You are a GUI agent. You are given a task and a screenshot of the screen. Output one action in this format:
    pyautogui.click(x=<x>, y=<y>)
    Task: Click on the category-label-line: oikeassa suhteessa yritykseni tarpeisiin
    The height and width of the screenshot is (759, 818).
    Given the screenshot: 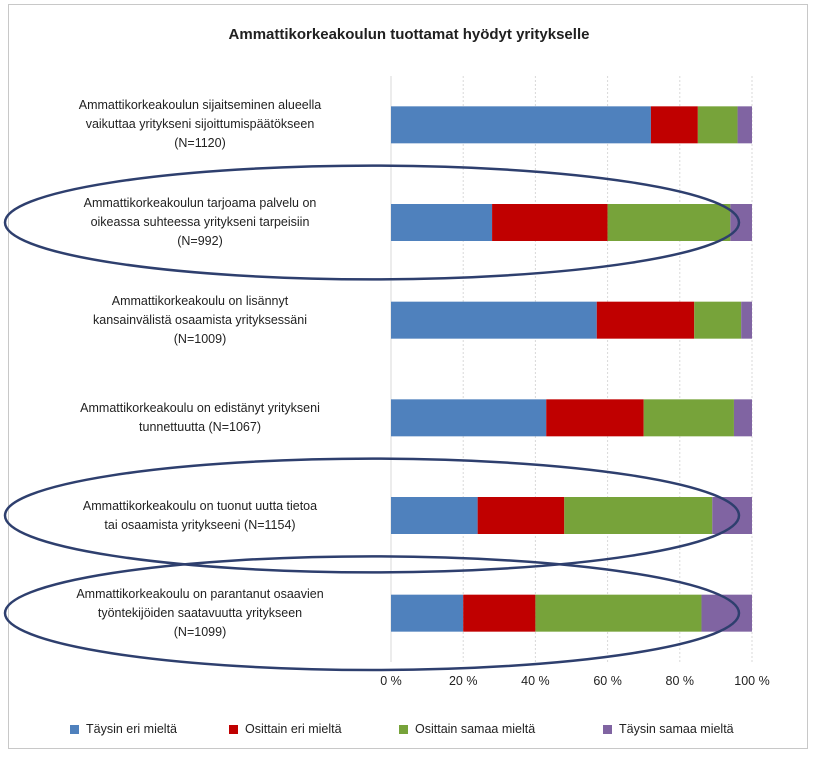 What is the action you would take?
    pyautogui.click(x=200, y=222)
    